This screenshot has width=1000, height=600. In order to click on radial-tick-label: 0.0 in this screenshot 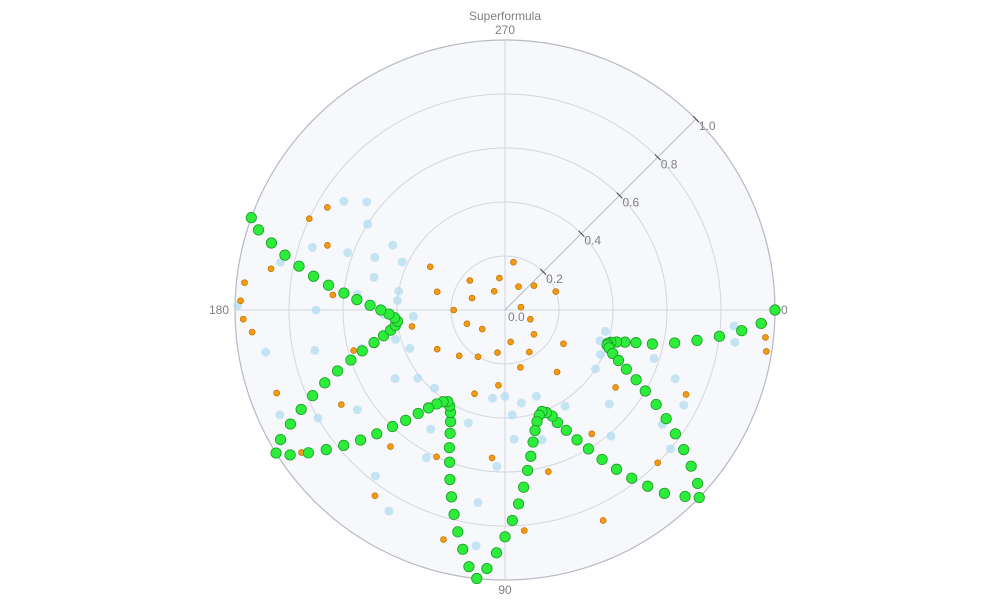, I will do `click(516, 317)`.